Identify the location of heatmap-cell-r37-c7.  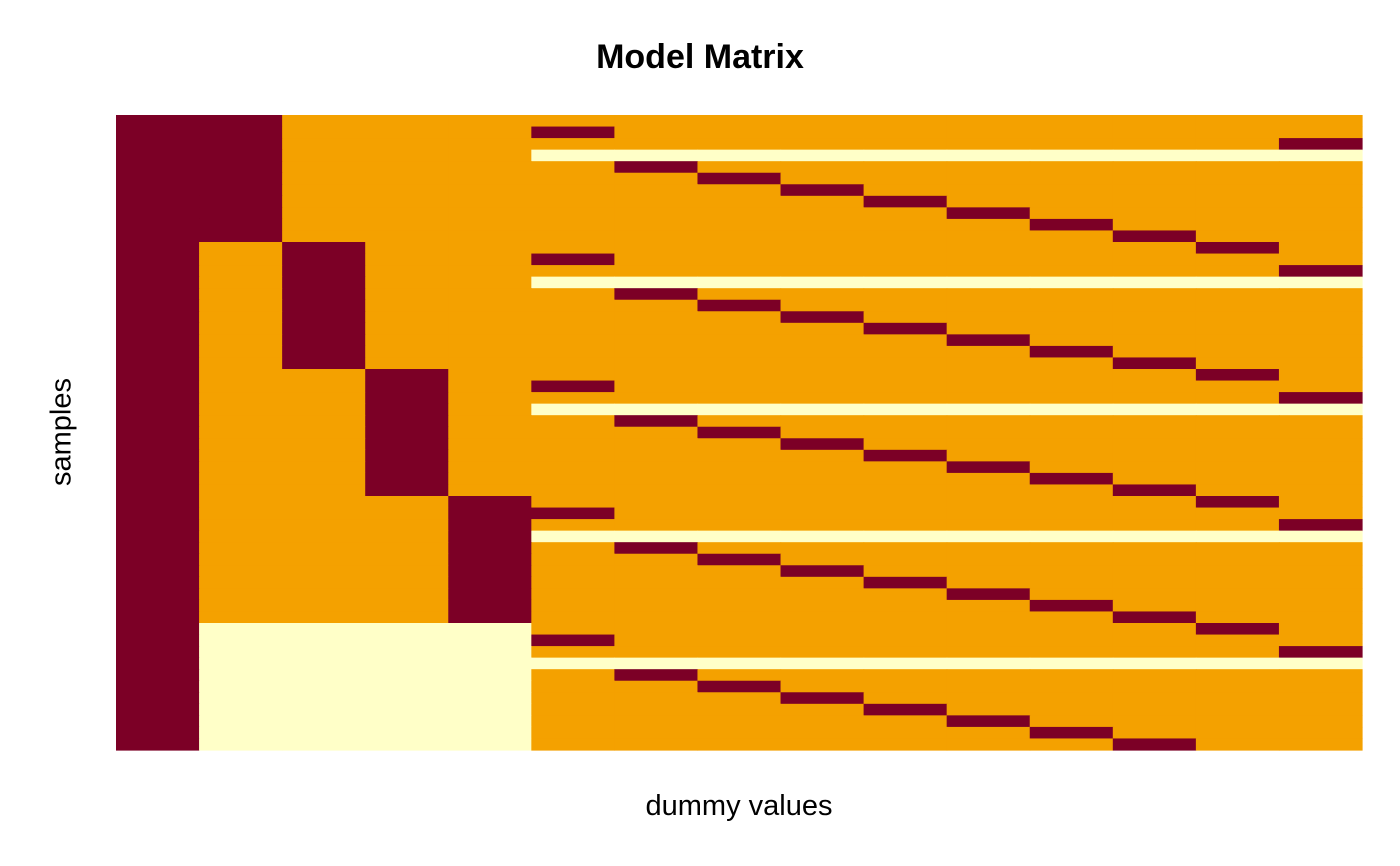
(656, 536).